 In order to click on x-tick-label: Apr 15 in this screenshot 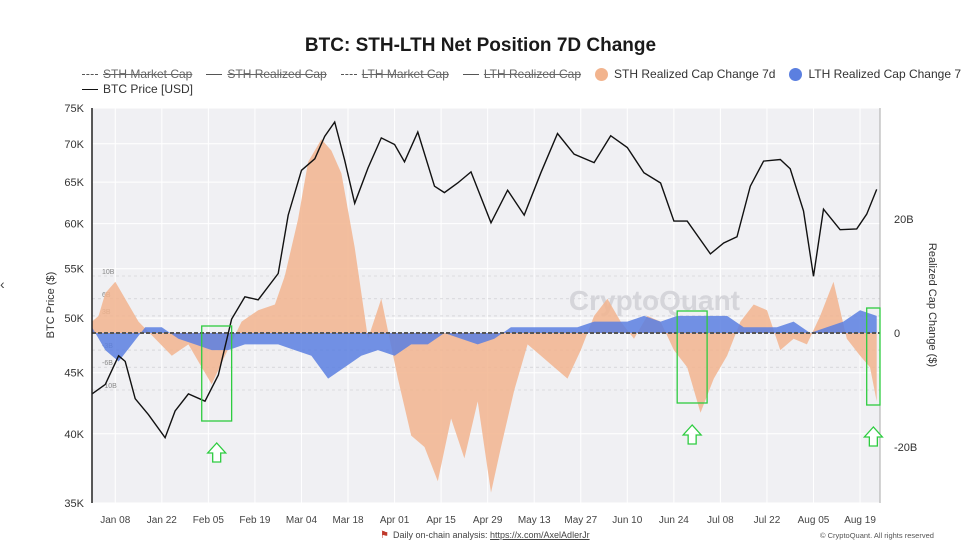, I will do `click(441, 520)`.